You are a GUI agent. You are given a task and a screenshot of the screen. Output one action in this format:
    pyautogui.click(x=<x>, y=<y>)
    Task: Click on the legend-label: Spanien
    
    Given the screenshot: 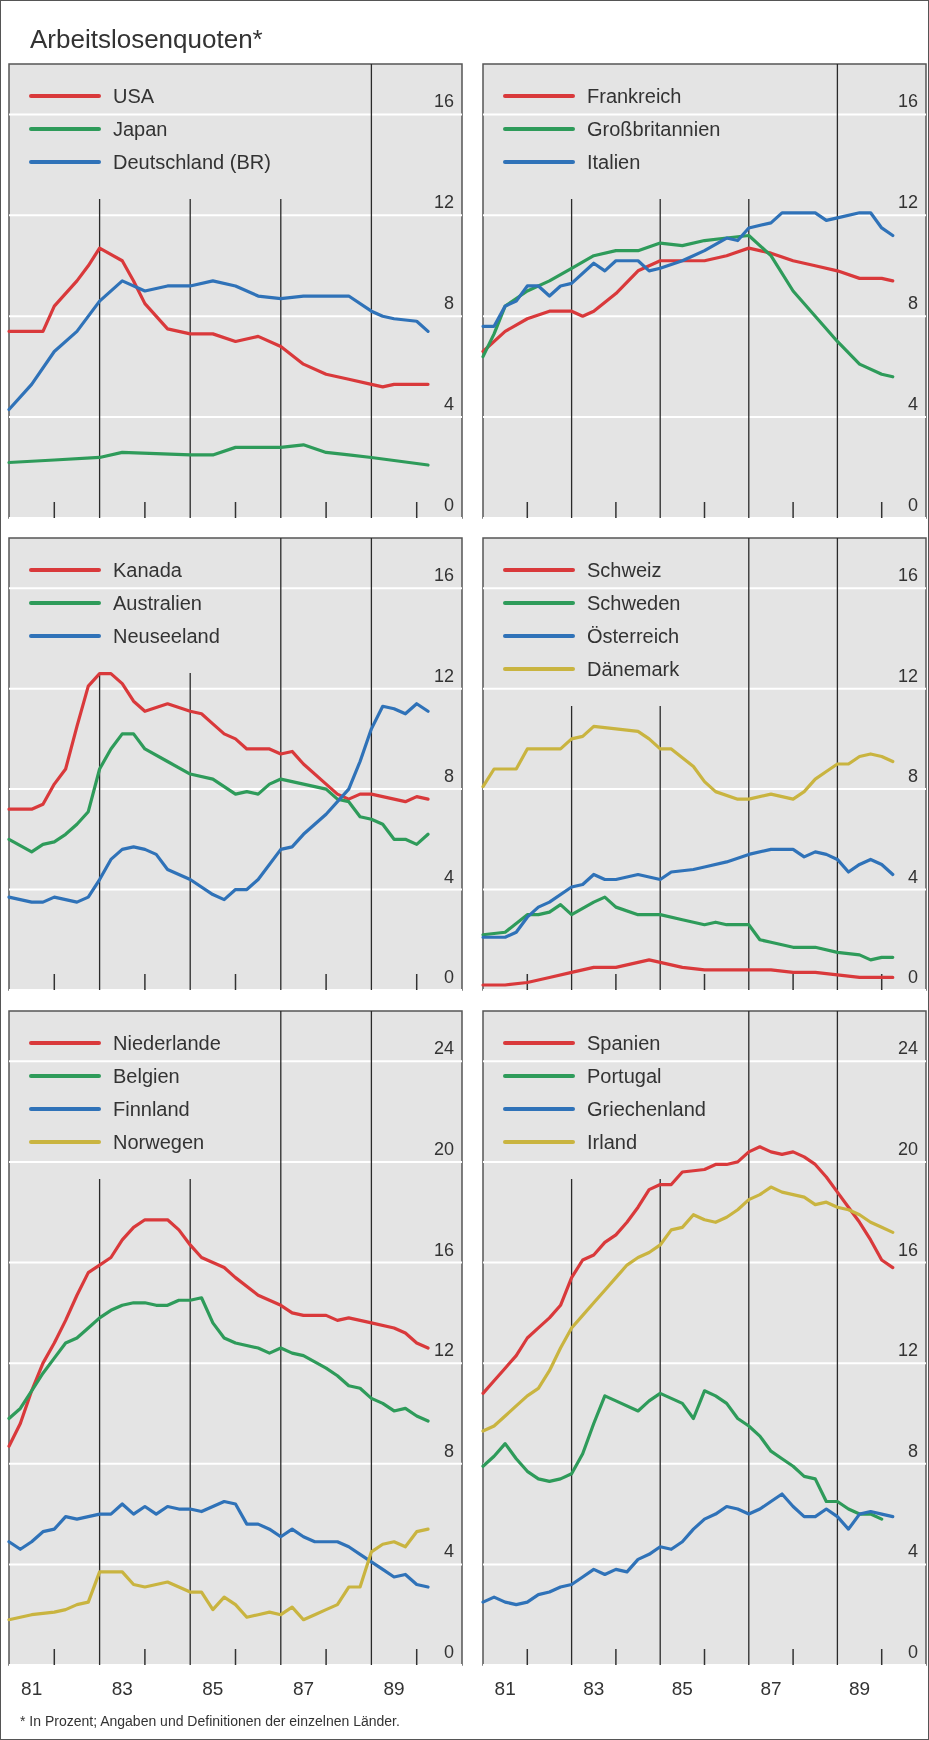 What is the action you would take?
    pyautogui.click(x=623, y=1042)
    